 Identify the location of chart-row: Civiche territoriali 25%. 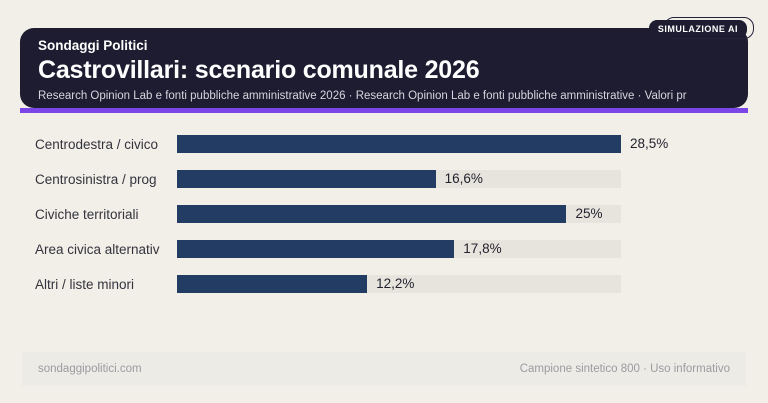
(384, 214).